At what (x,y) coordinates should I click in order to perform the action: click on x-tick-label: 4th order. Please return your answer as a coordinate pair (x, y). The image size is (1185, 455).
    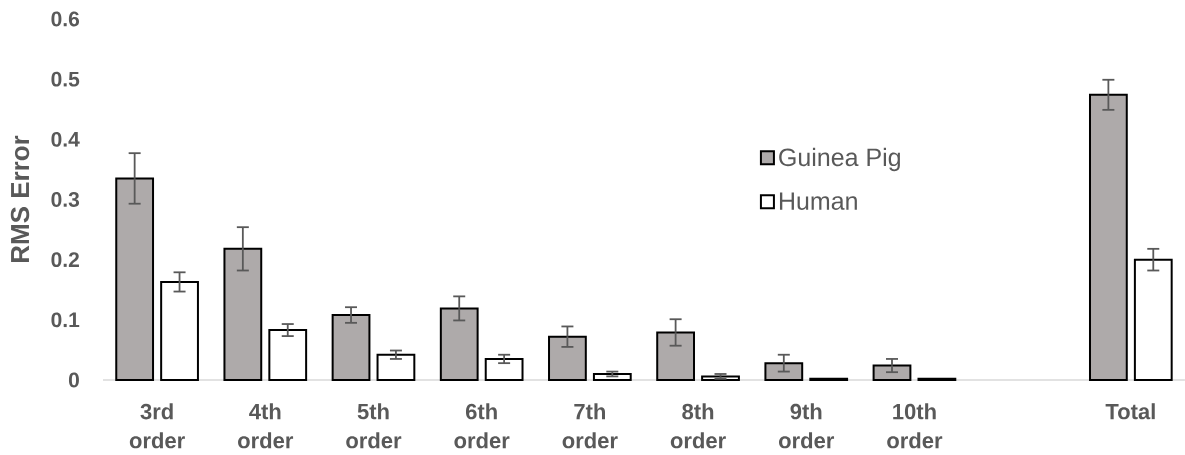
    Looking at the image, I should click on (266, 426).